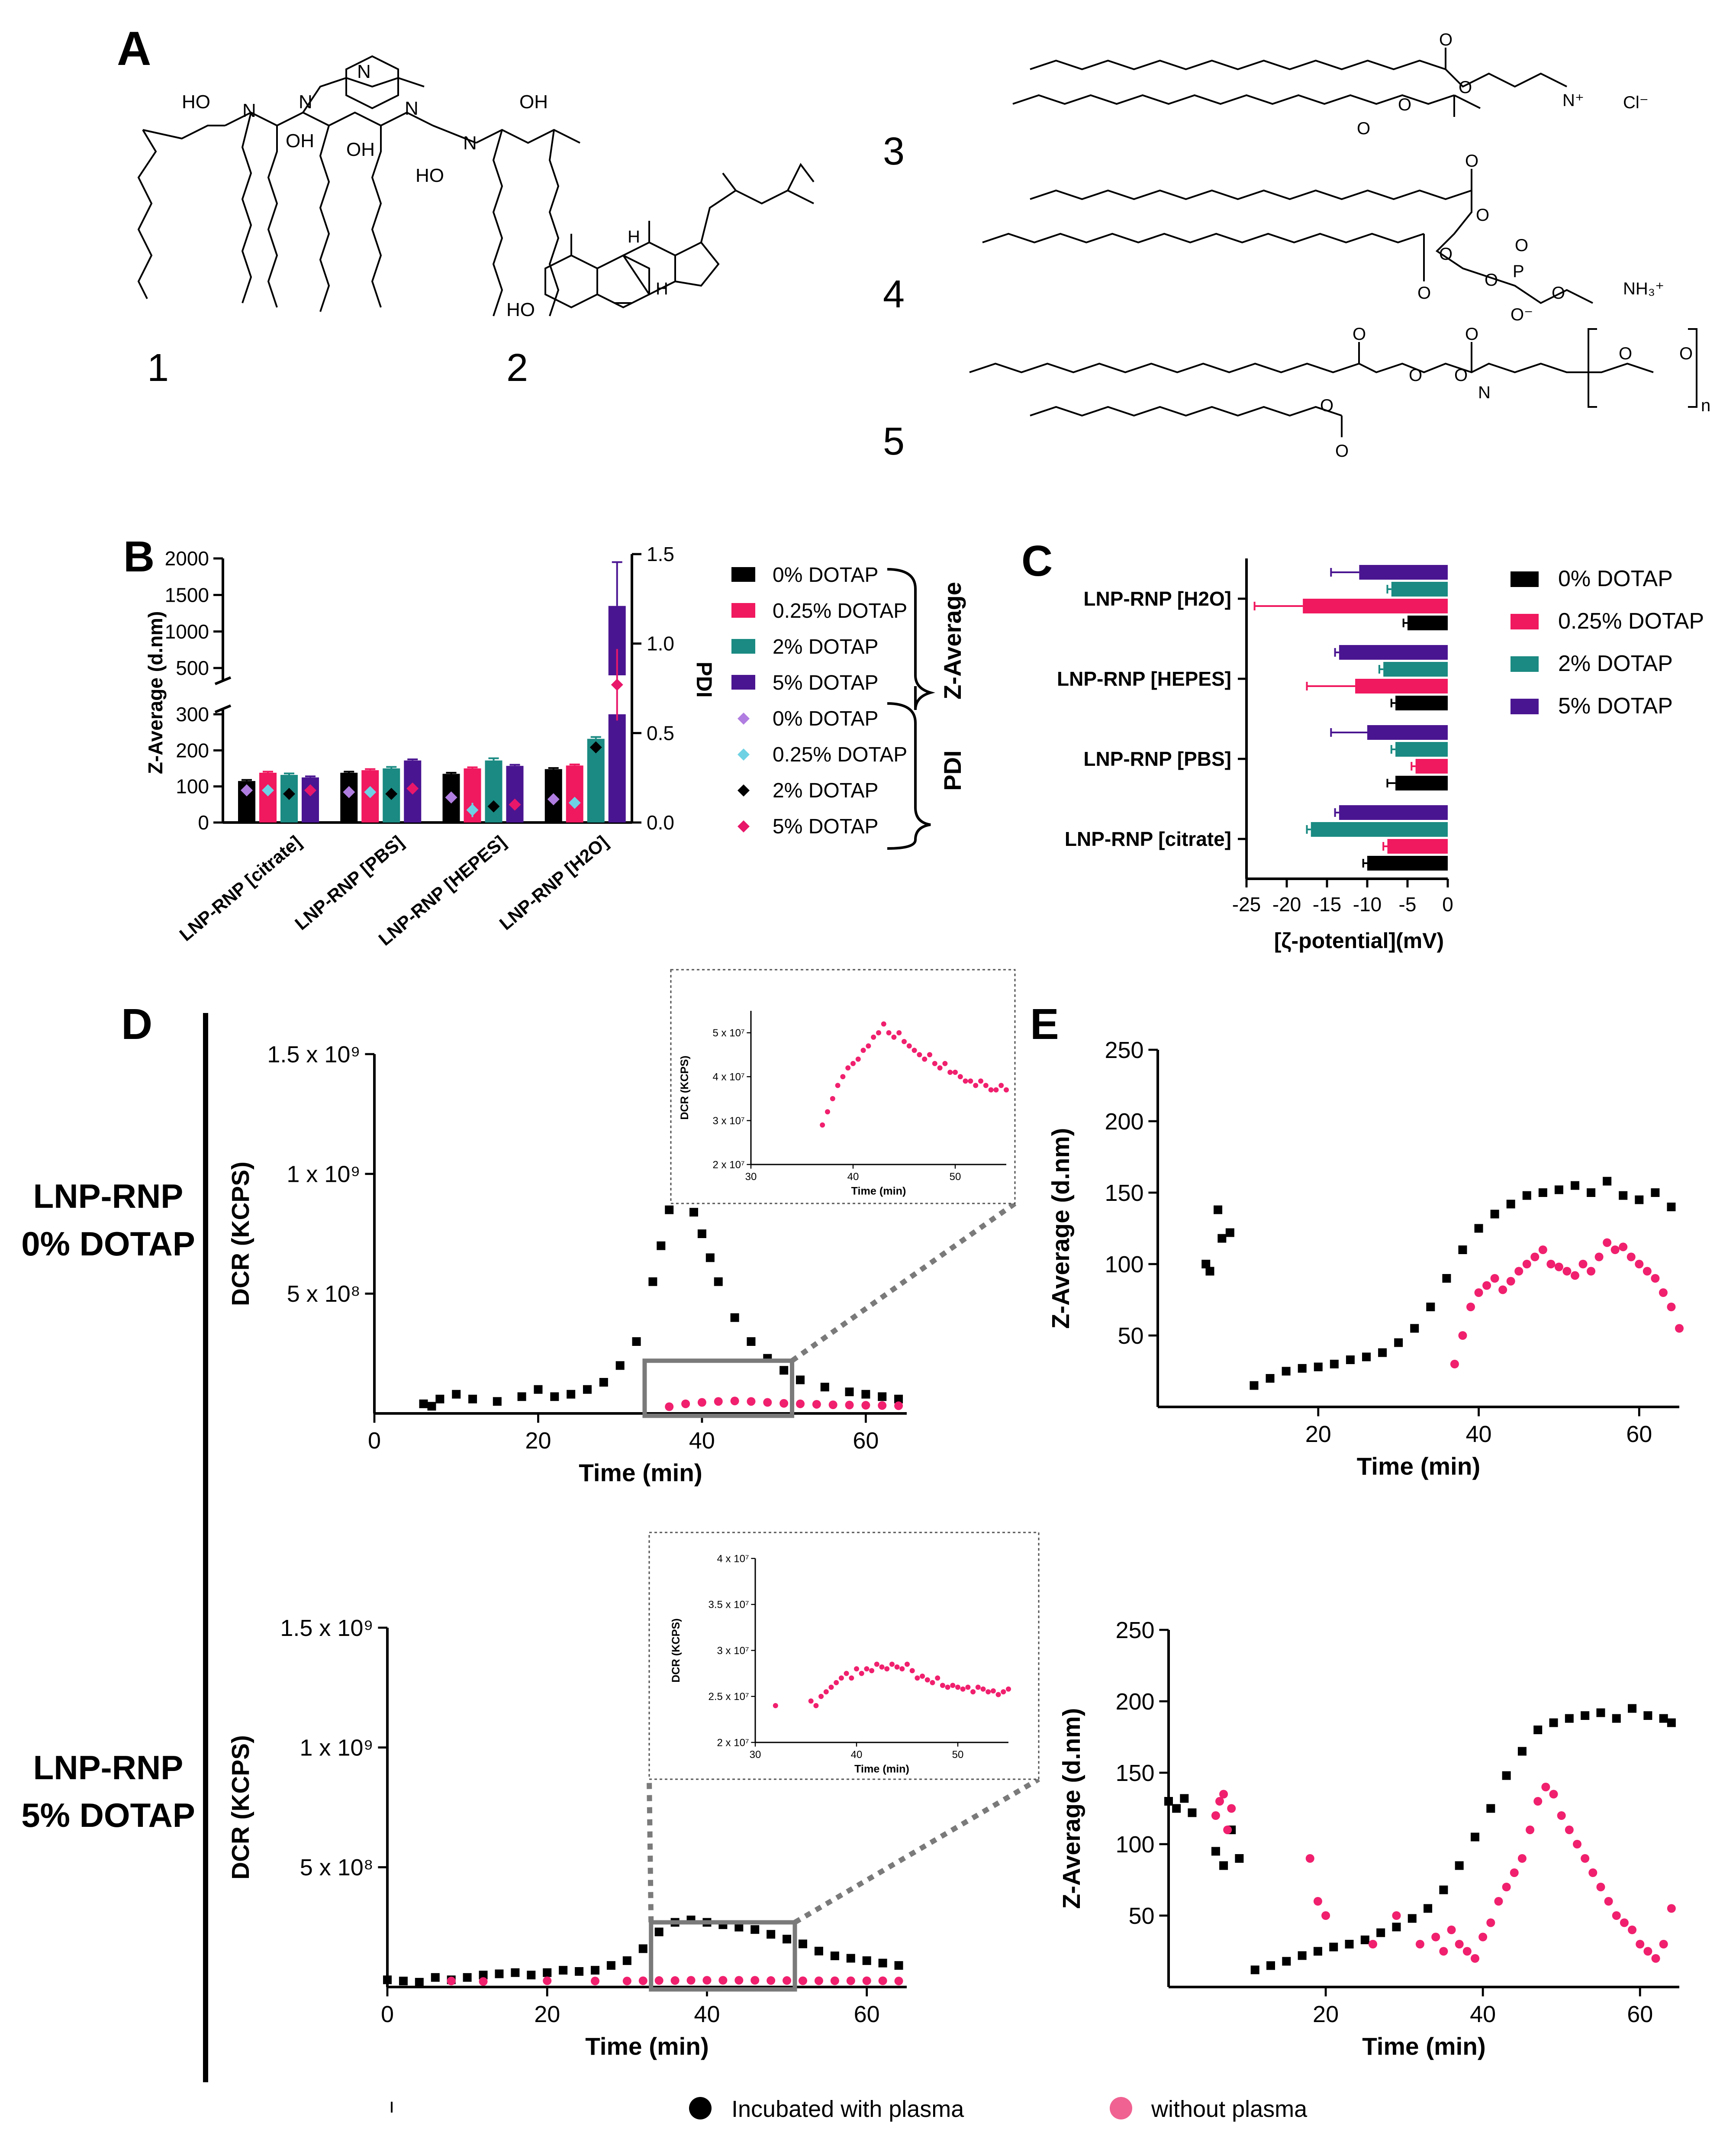 Image resolution: width=1736 pixels, height=2129 pixels. Describe the element at coordinates (192, 668) in the screenshot. I see `b-y-tick-label: 500` at that location.